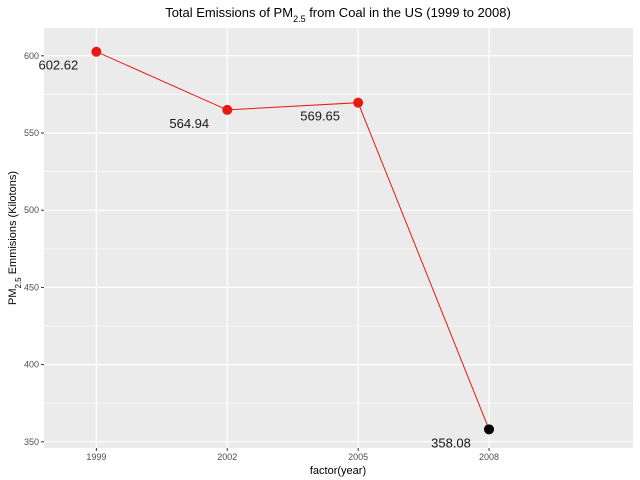 Image resolution: width=640 pixels, height=480 pixels. Describe the element at coordinates (338, 471) in the screenshot. I see `x-axis-title: factor(year)` at that location.